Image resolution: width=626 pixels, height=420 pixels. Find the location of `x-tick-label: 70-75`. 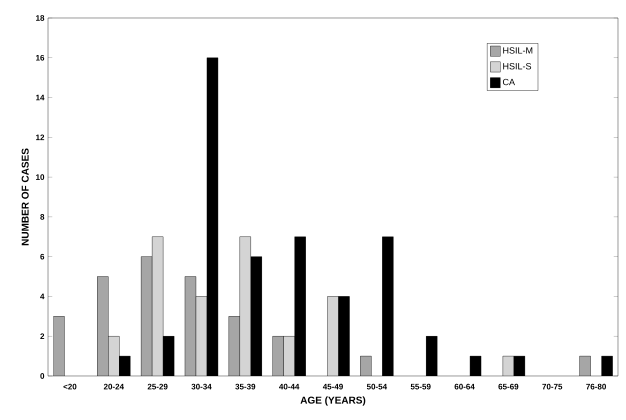

x-tick-label: 70-75 is located at coordinates (552, 387).